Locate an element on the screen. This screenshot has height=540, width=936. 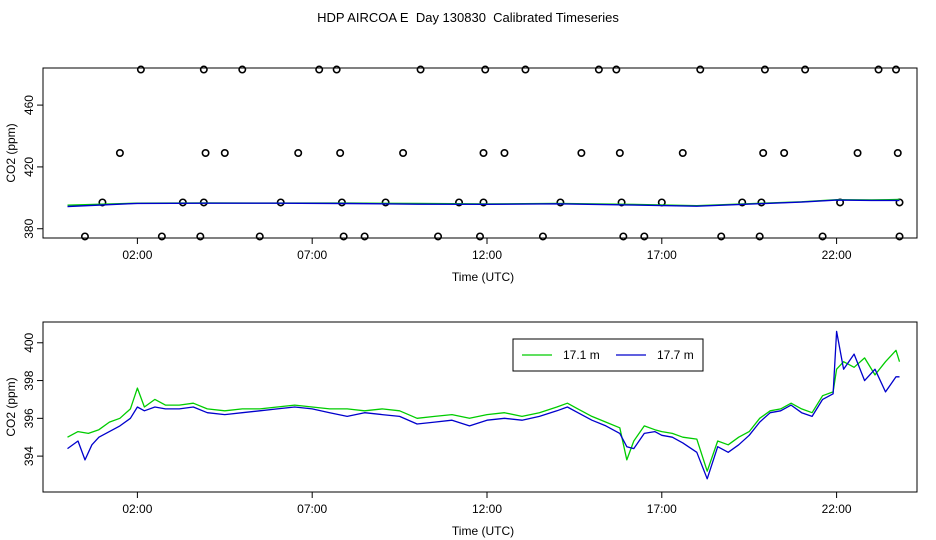
legend-label-17-1m: 17.1 m is located at coordinates (581, 355).